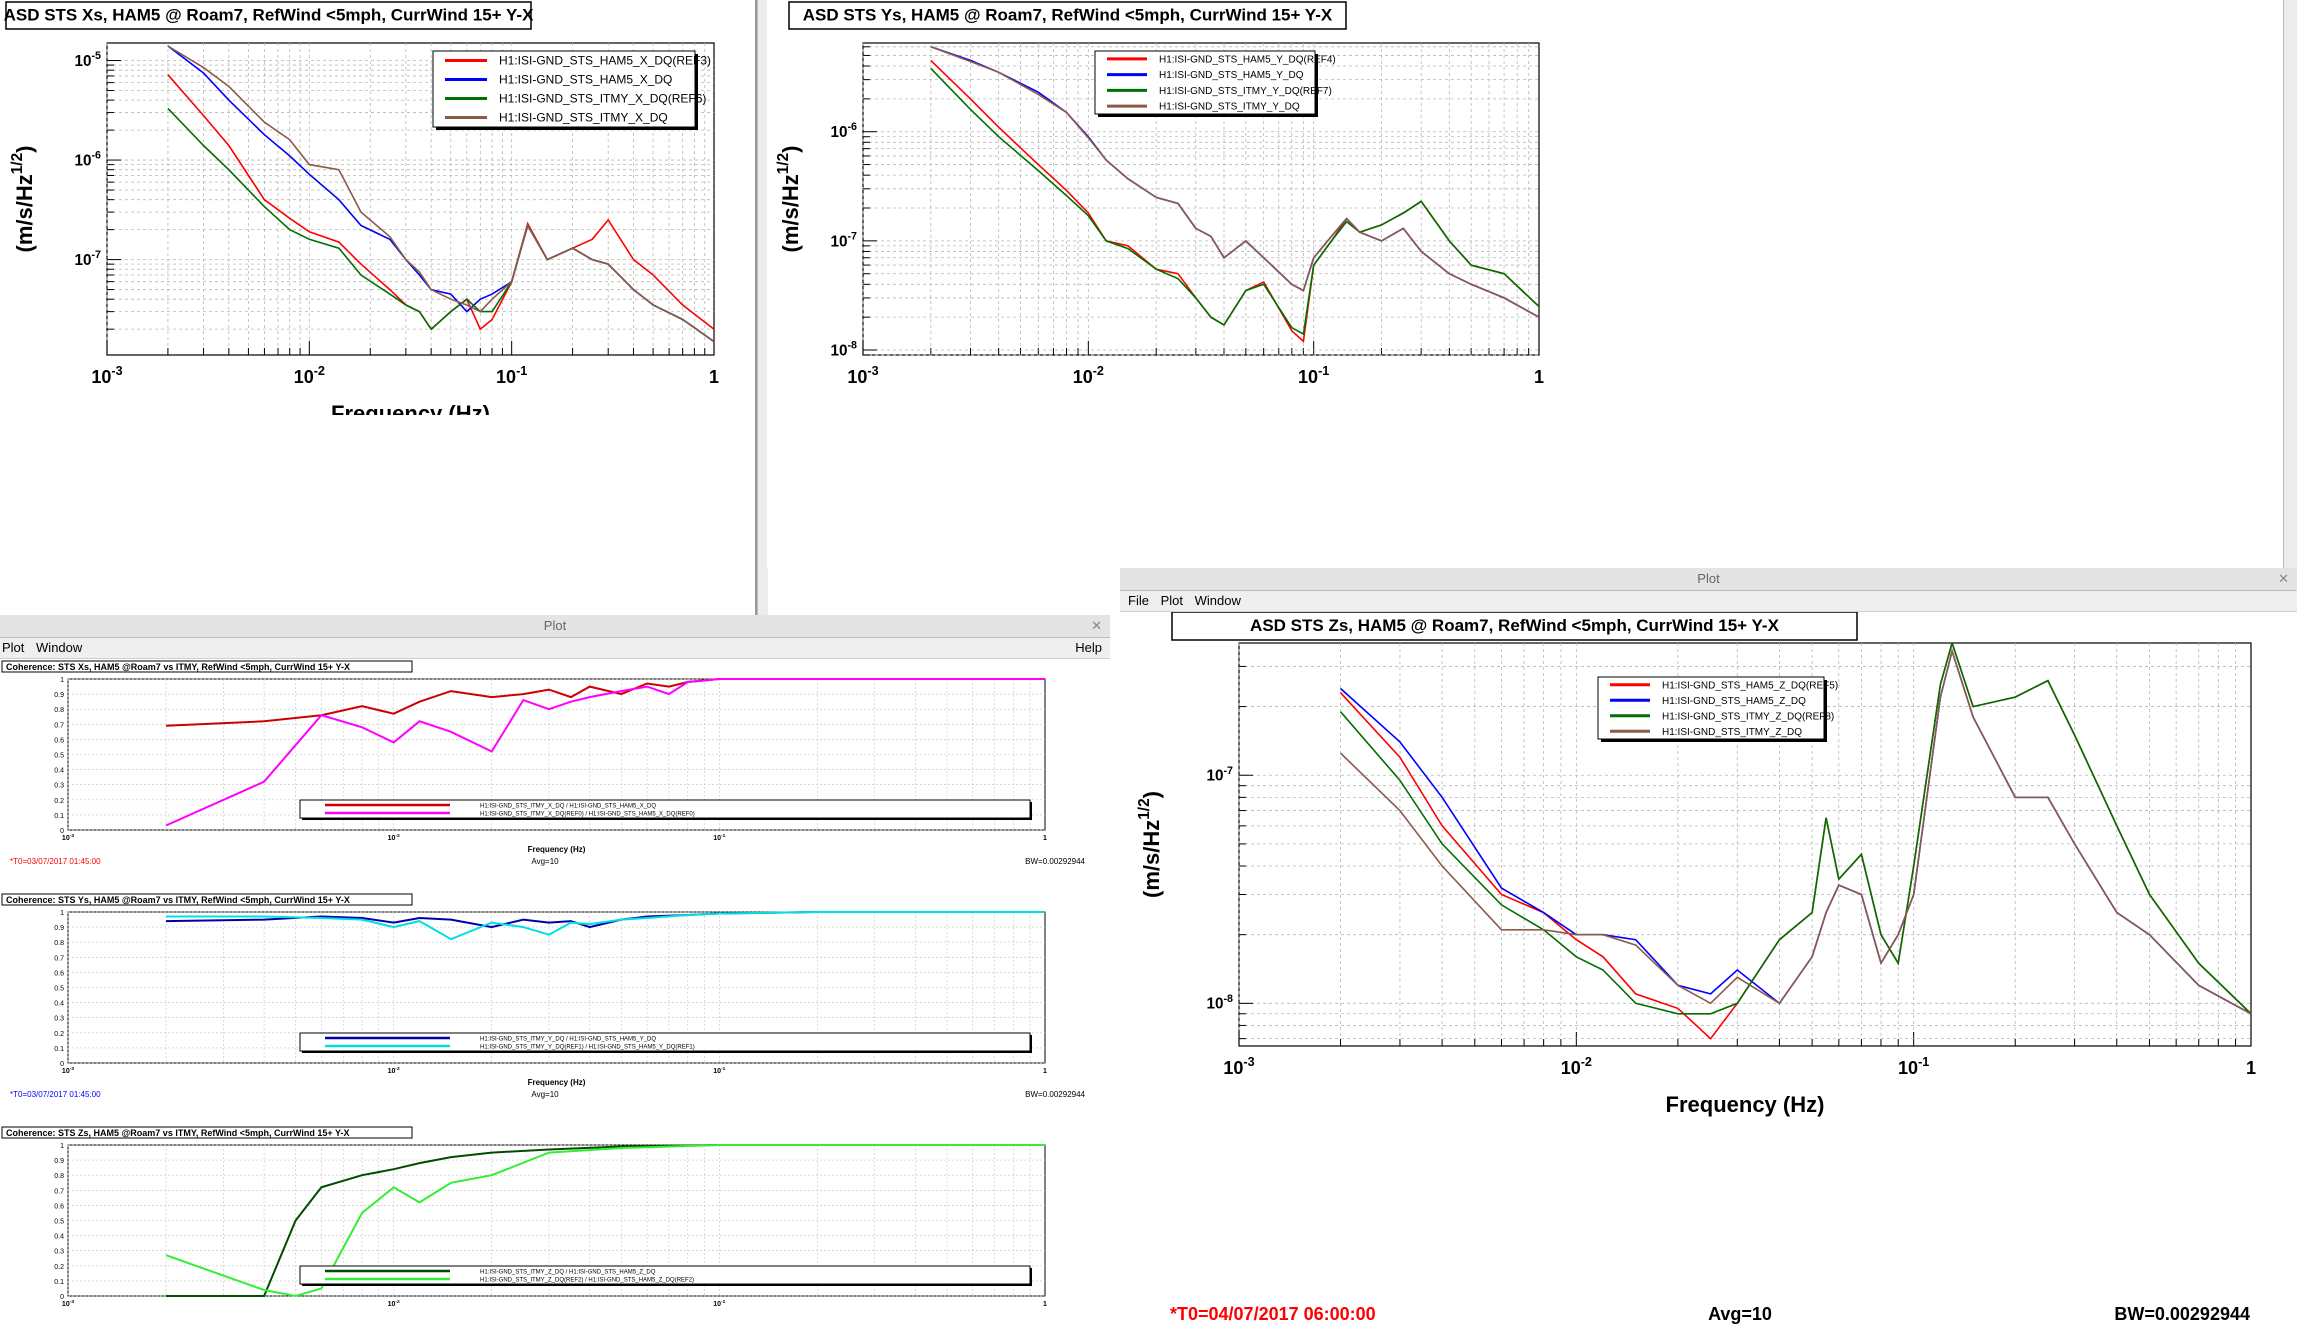  Describe the element at coordinates (410, 408) in the screenshot. I see `x-axis-label: Frequency (Hz)` at that location.